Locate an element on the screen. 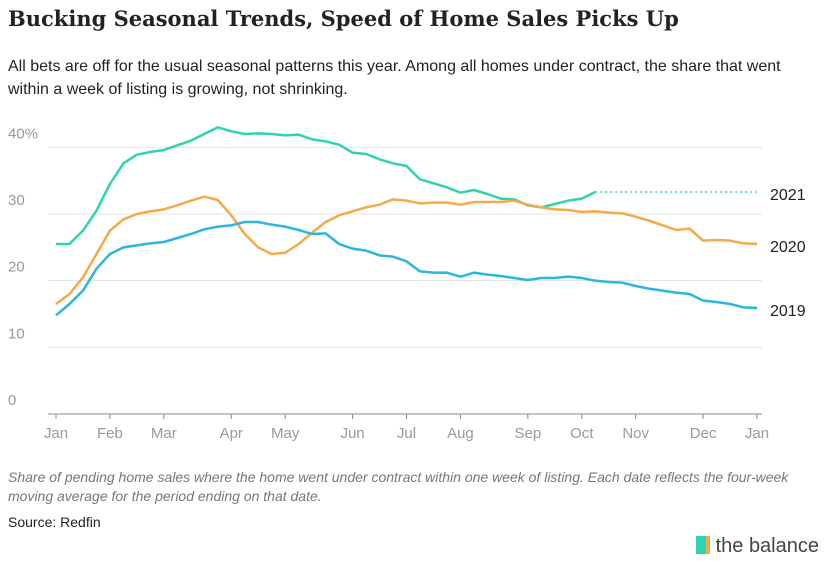 The width and height of the screenshot is (825, 575). x-tick-label: Oct is located at coordinates (582, 433).